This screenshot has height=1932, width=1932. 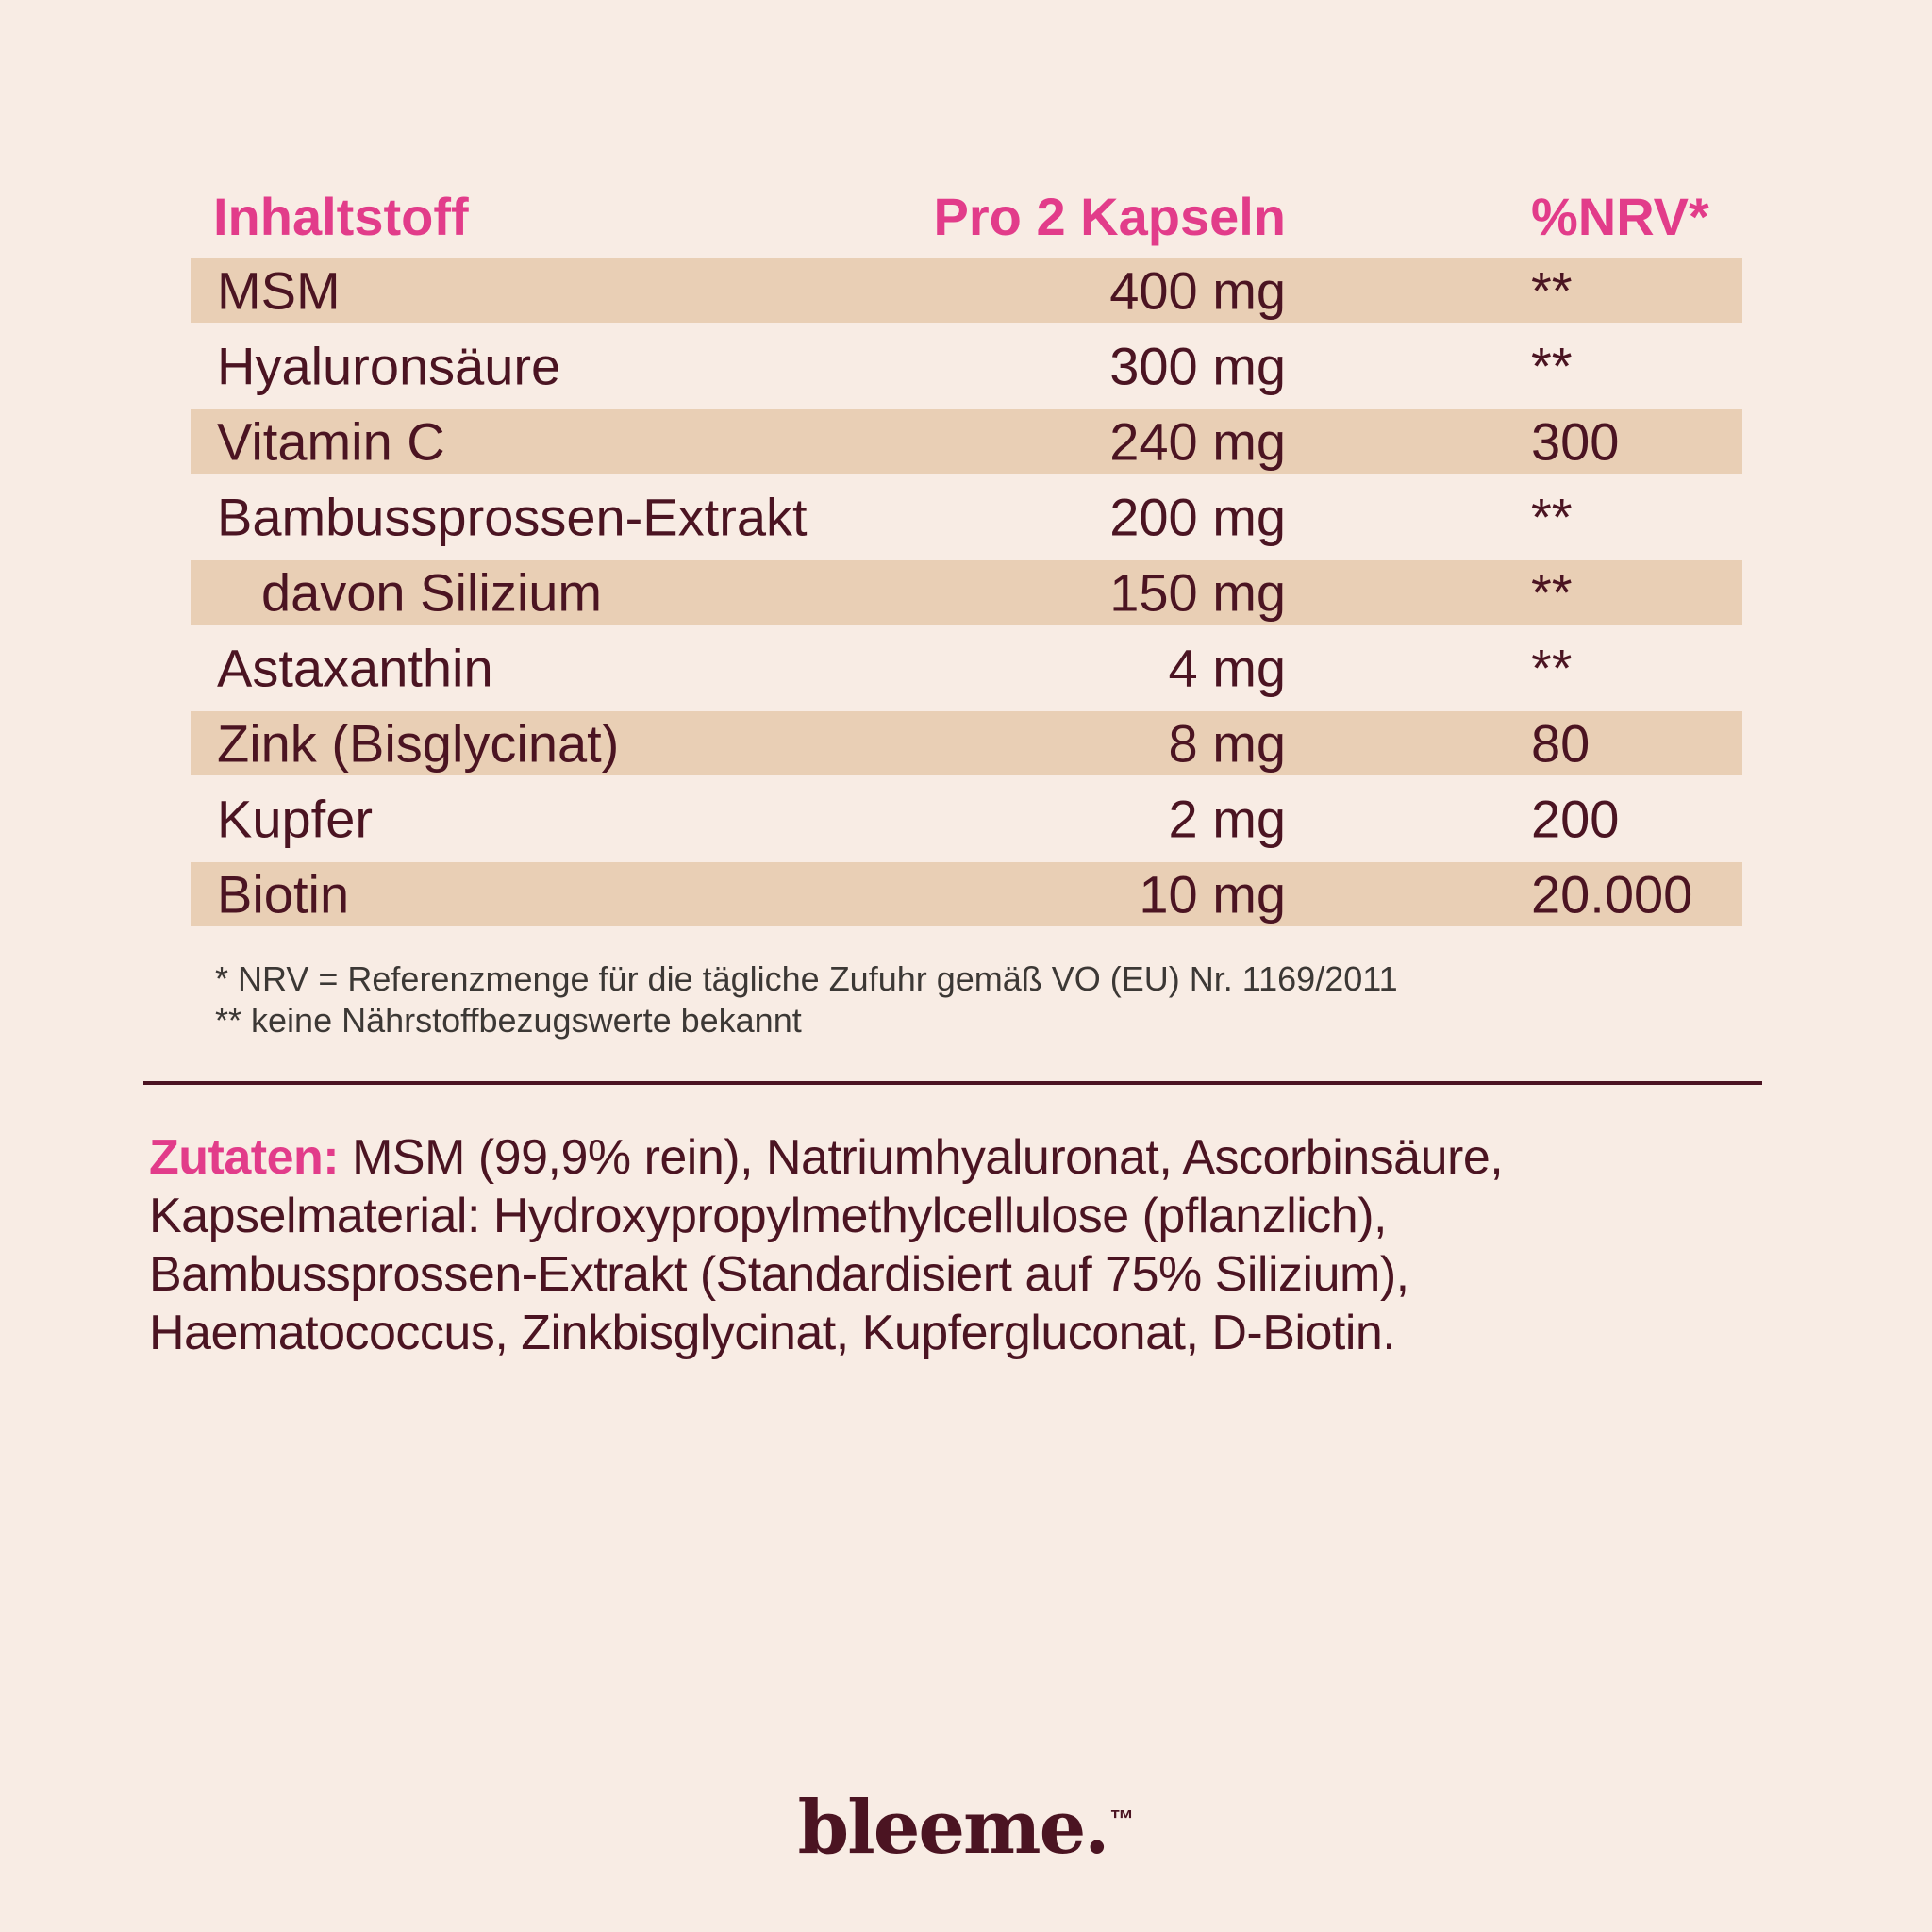 I want to click on nutrition-table-header: Inhaltstoff Pro 2 Kapseln %NRV*, so click(x=967, y=221).